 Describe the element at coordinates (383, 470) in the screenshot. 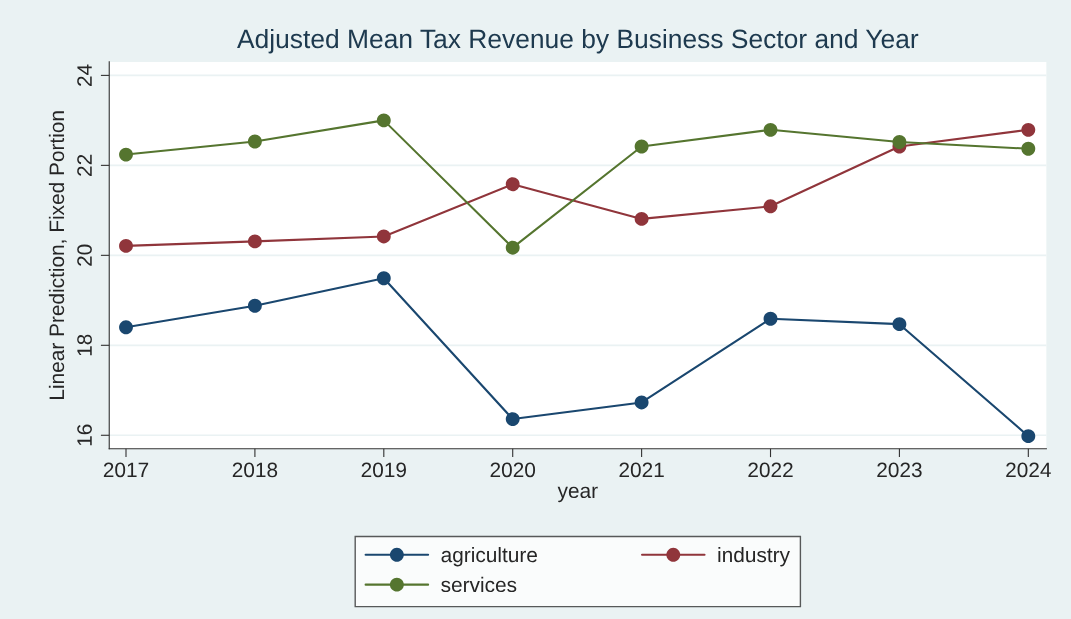

I see `x-tick-label: 2019` at that location.